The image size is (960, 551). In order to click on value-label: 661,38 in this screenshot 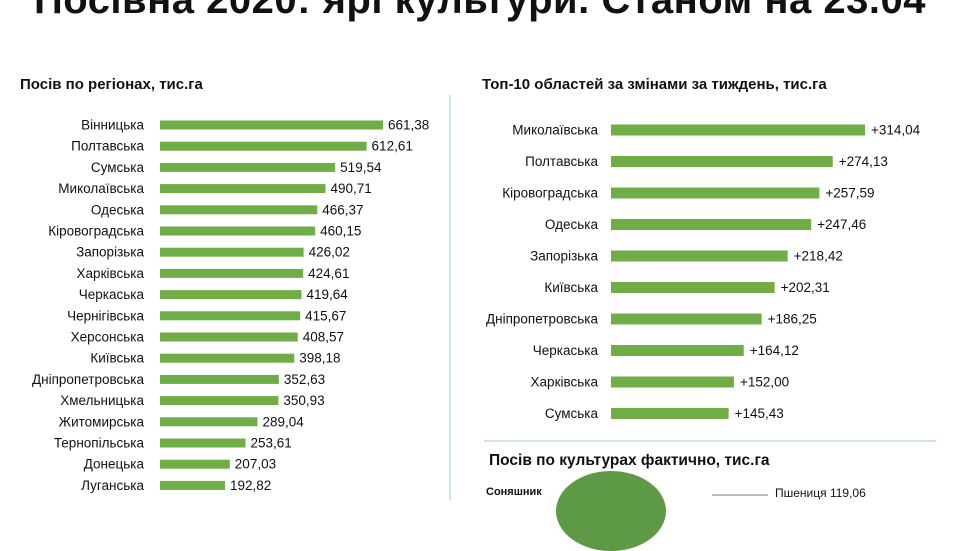, I will do `click(408, 125)`.